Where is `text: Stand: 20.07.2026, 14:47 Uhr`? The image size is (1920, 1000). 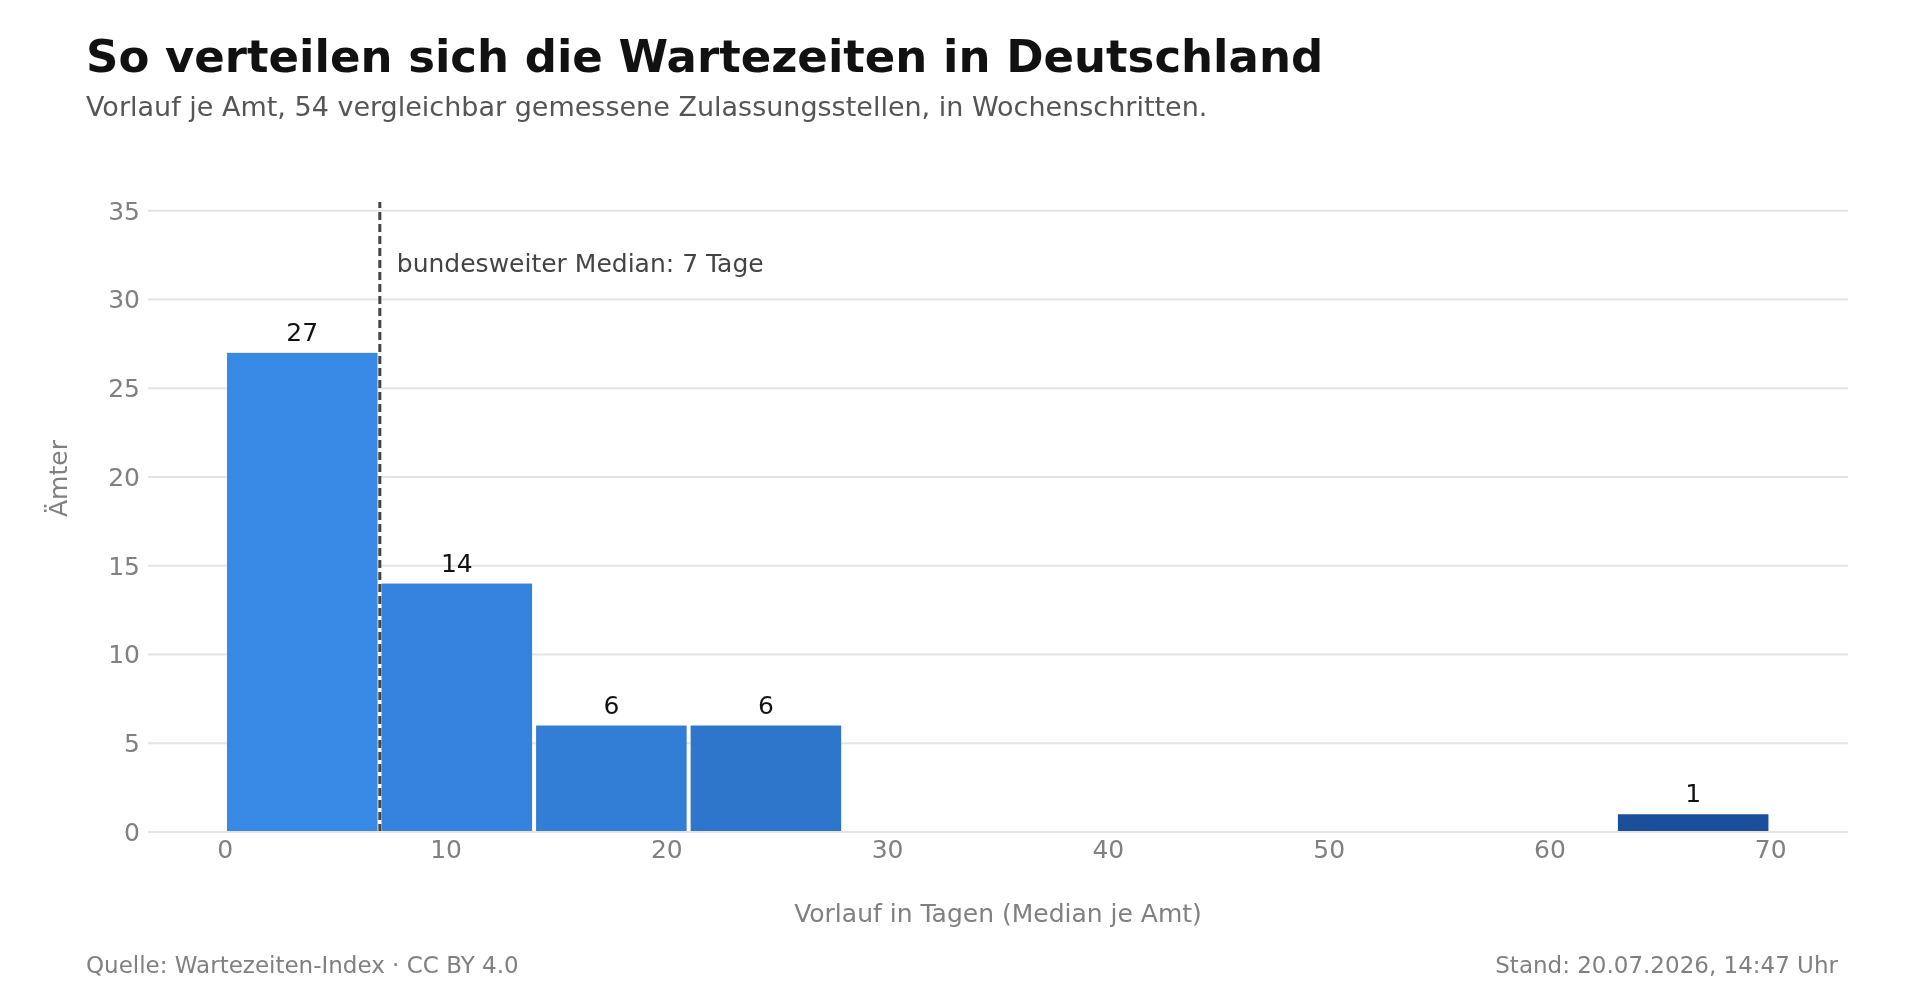
text: Stand: 20.07.2026, 14:47 Uhr is located at coordinates (1666, 965).